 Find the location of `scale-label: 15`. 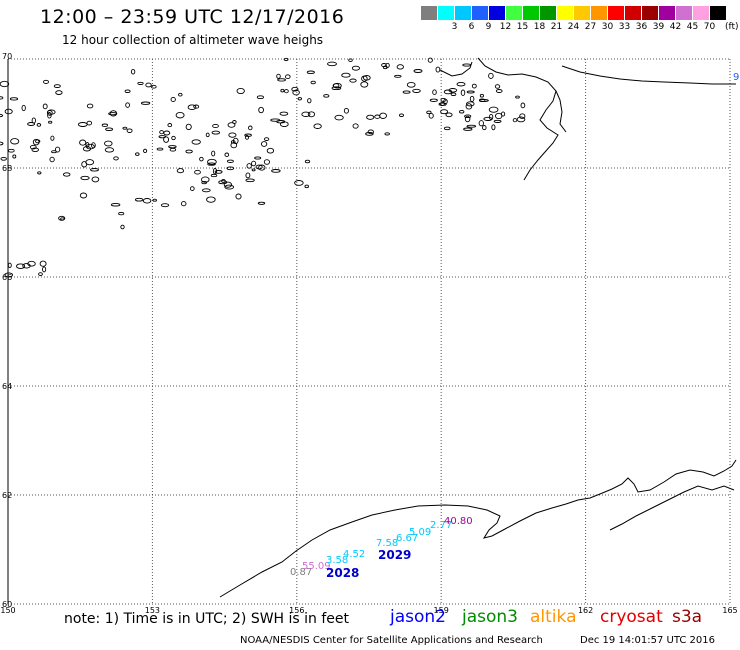

scale-label: 15 is located at coordinates (522, 27).